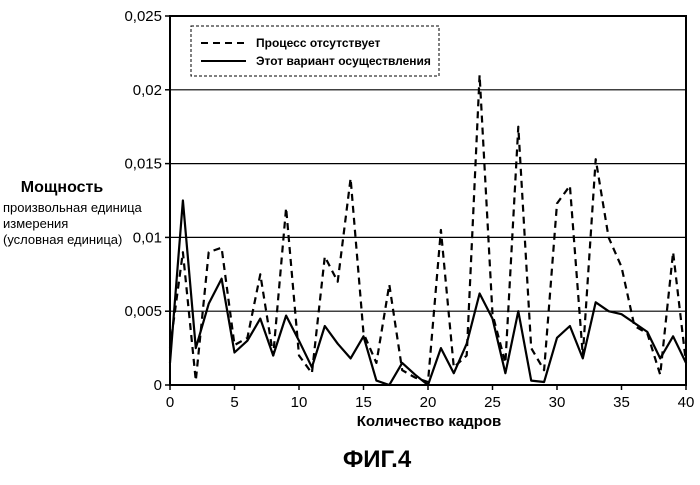  I want to click on ytick-label-0: 0, so click(158, 385).